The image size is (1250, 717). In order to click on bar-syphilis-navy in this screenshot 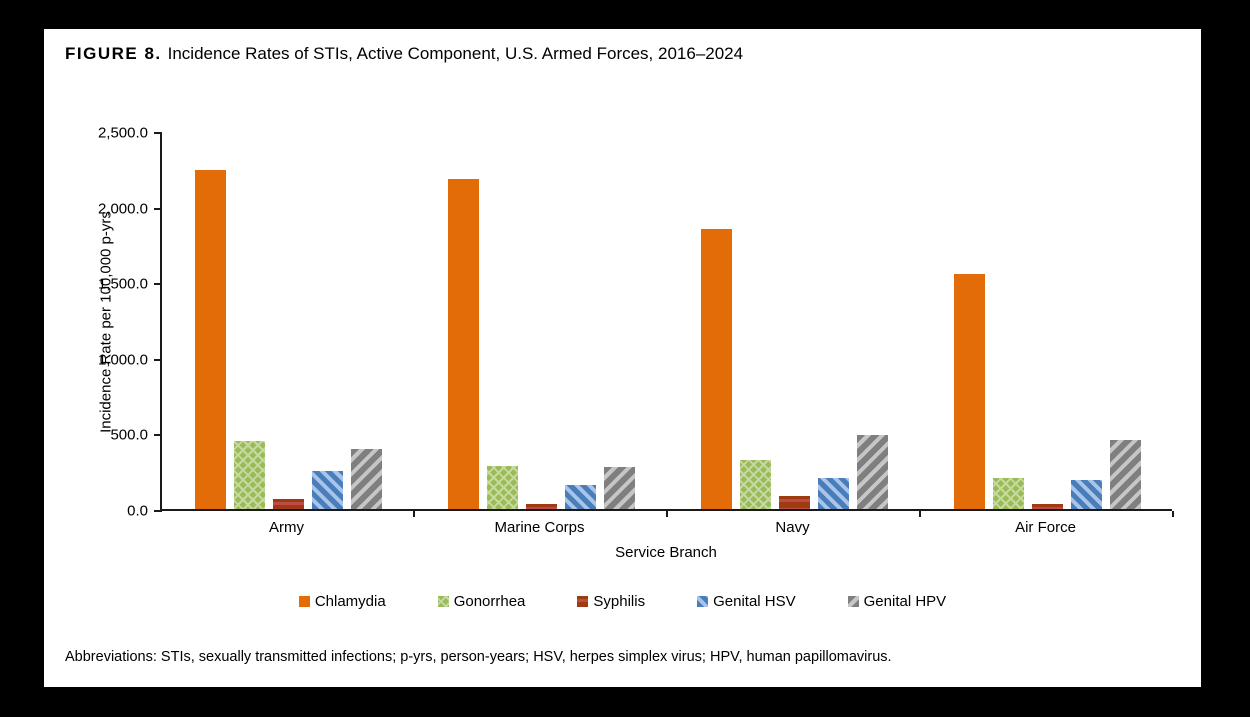, I will do `click(794, 502)`.